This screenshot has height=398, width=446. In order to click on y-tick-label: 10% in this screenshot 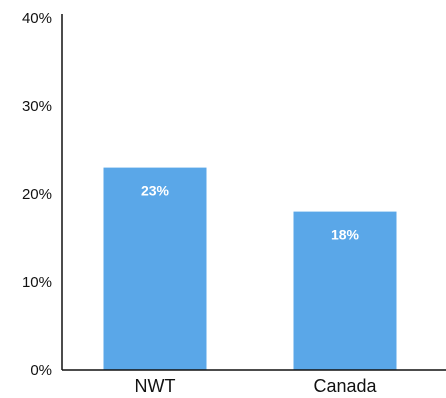, I will do `click(37, 282)`.